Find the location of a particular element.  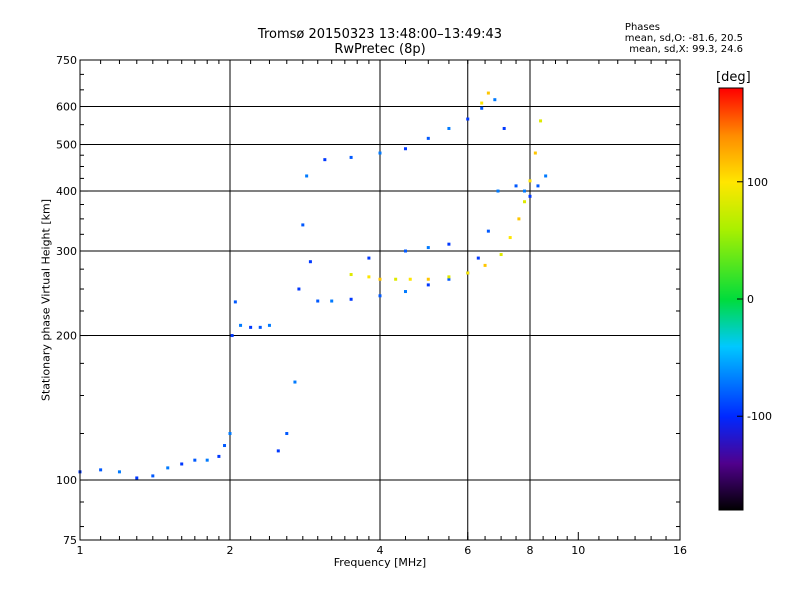

colorbar-unit-label: [deg] is located at coordinates (733, 77).